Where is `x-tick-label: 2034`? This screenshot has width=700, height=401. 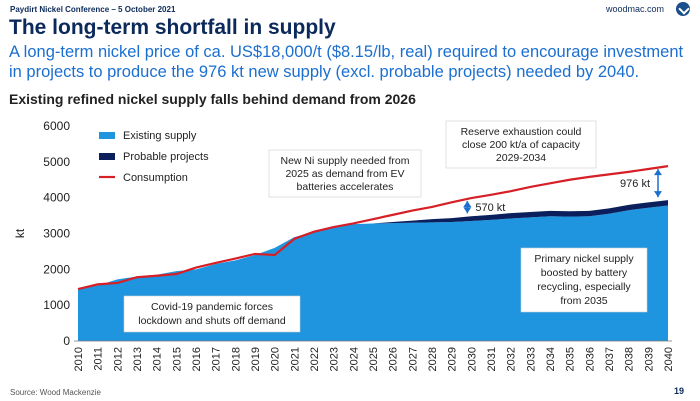
x-tick-label: 2034 is located at coordinates (551, 359).